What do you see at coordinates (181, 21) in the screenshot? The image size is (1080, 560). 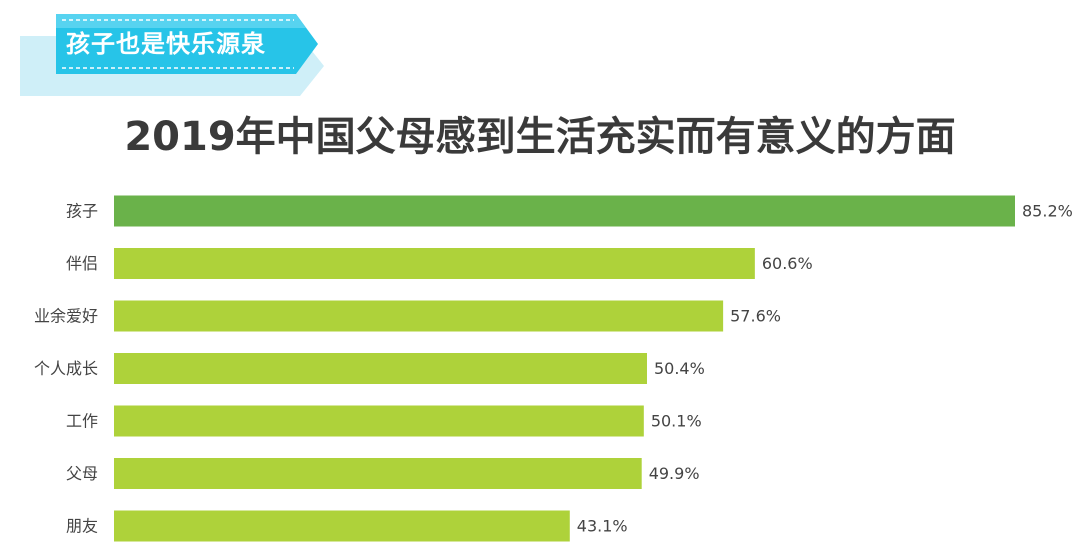 I see `banner-highlight-shape` at bounding box center [181, 21].